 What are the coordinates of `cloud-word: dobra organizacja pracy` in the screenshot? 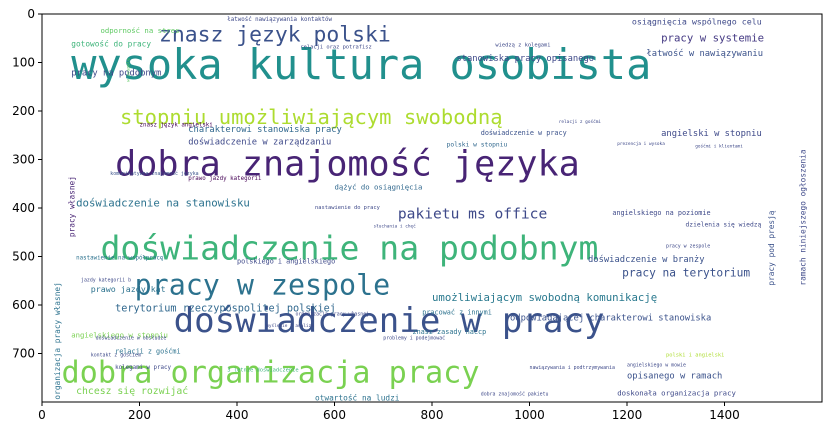 It's located at (271, 372).